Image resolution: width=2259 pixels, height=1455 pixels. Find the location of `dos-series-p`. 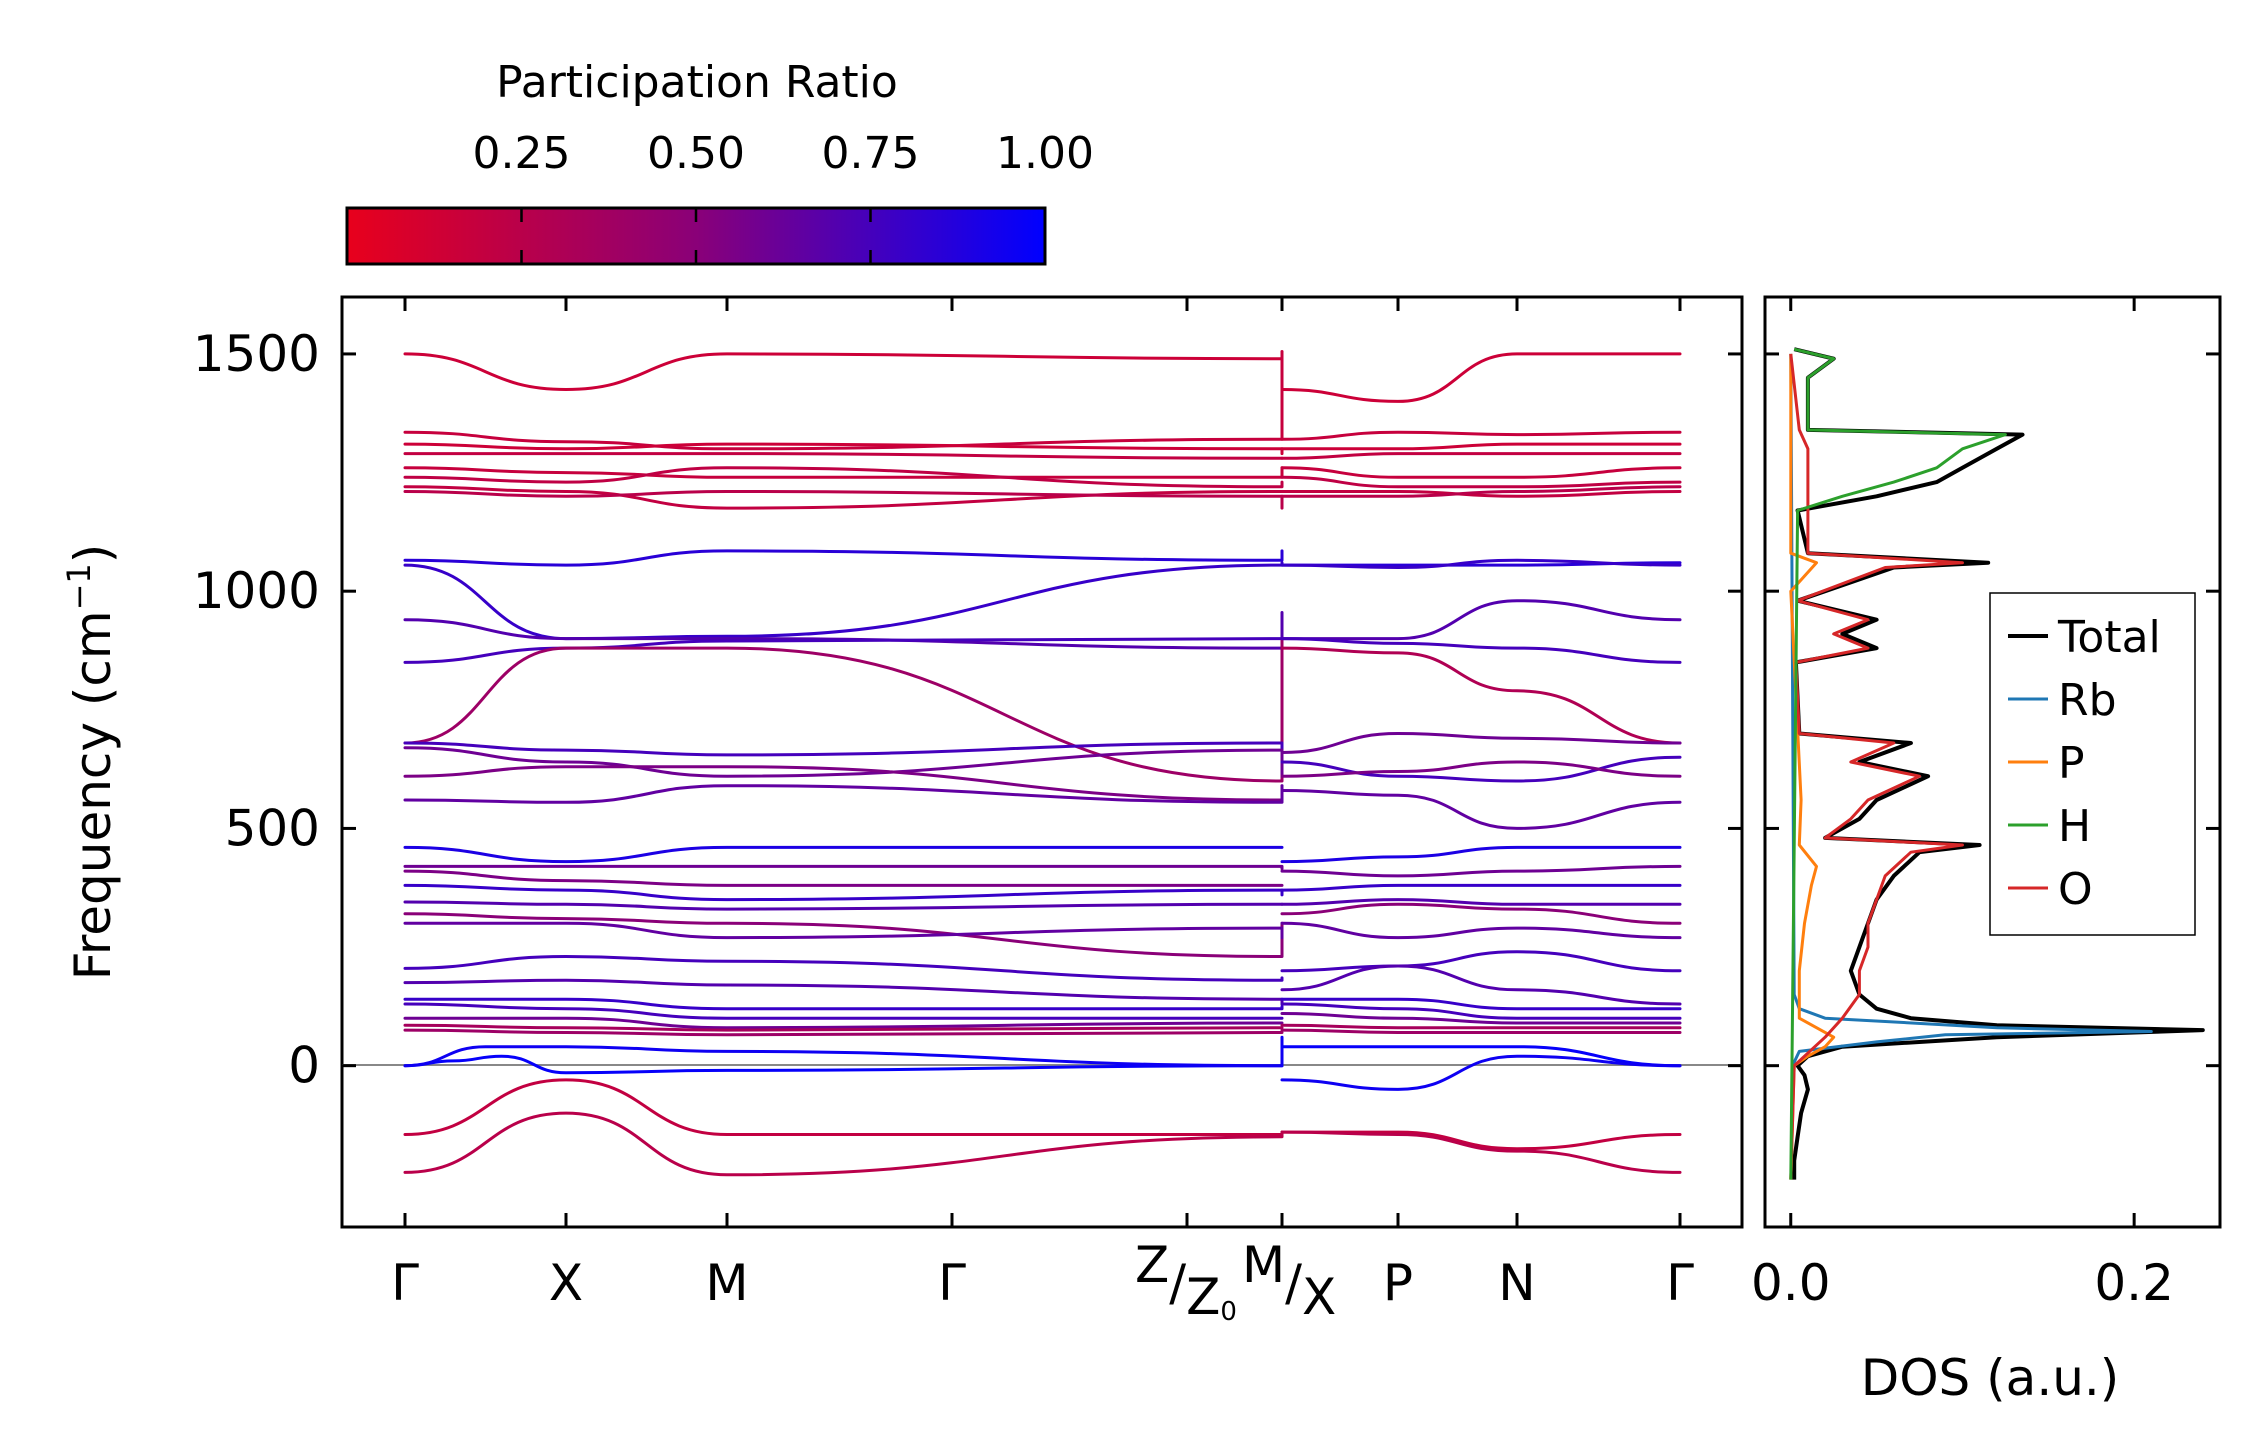

dos-series-p is located at coordinates (1812, 766).